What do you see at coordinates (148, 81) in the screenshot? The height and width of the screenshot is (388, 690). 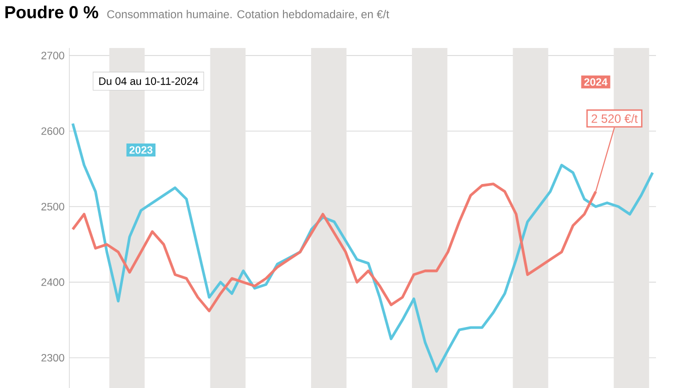 I see `annotation: Du 04 au 10-11-2024` at bounding box center [148, 81].